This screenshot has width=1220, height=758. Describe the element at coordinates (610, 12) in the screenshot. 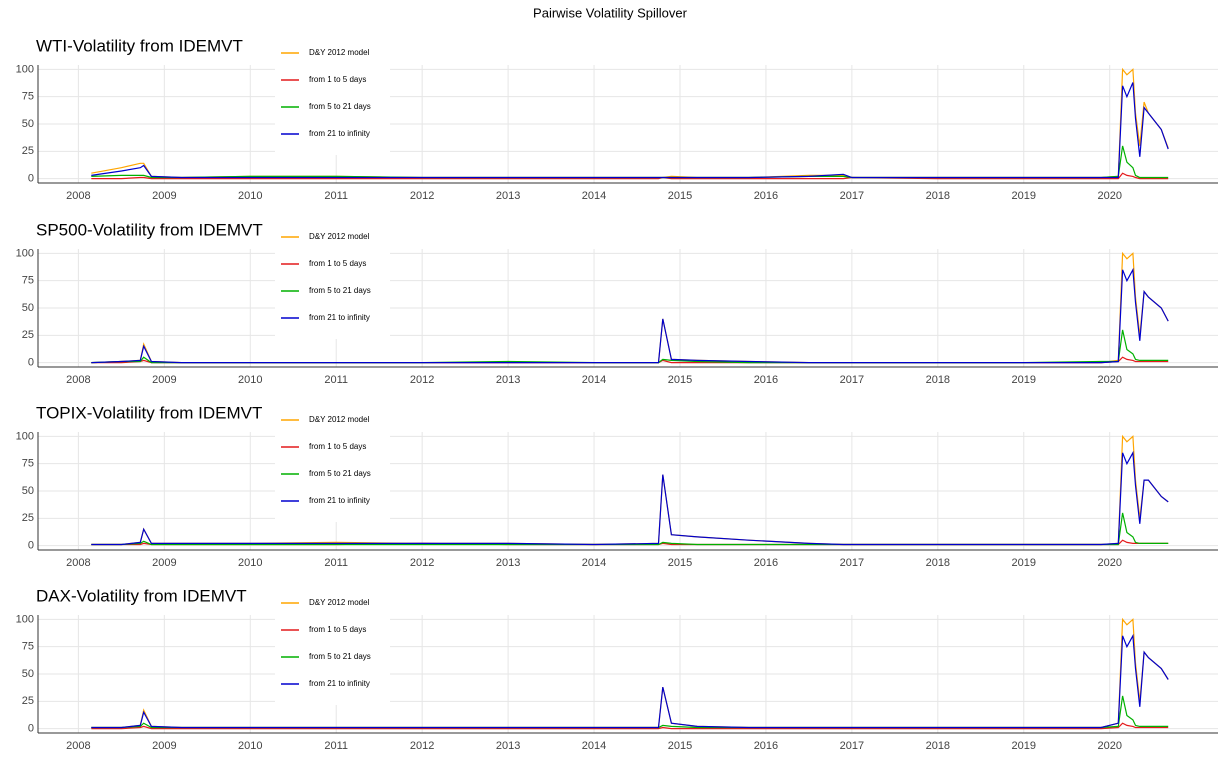

I see `main-title: Pairwise Volatility Spillover` at that location.